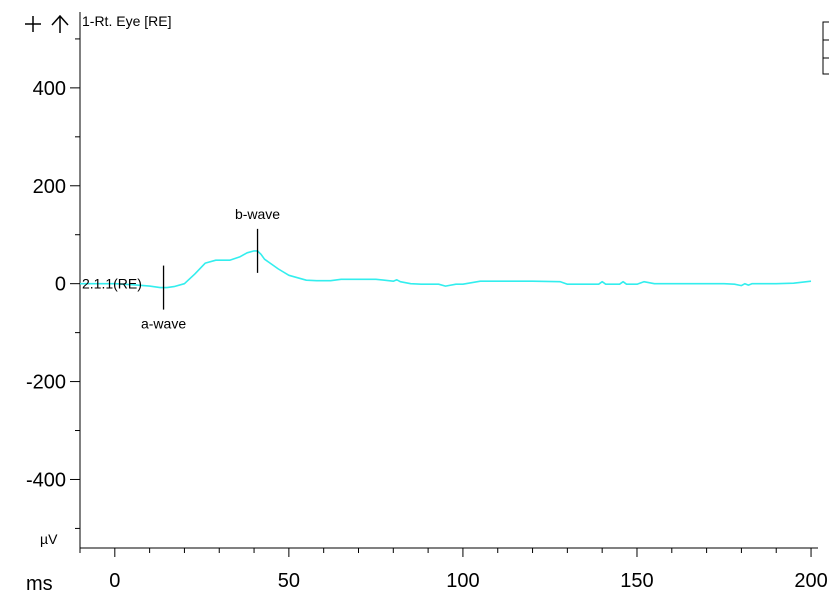 This screenshot has width=829, height=591. I want to click on series-line, so click(446, 269).